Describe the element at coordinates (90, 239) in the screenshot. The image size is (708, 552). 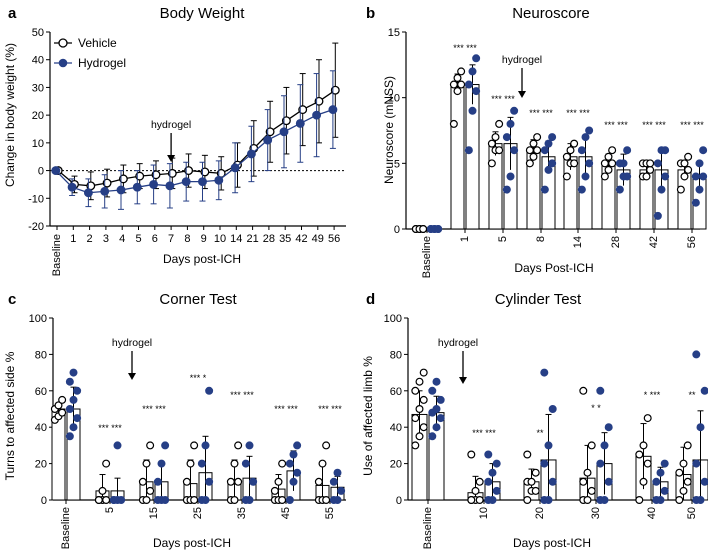
I see `x-tick-label: 2` at that location.